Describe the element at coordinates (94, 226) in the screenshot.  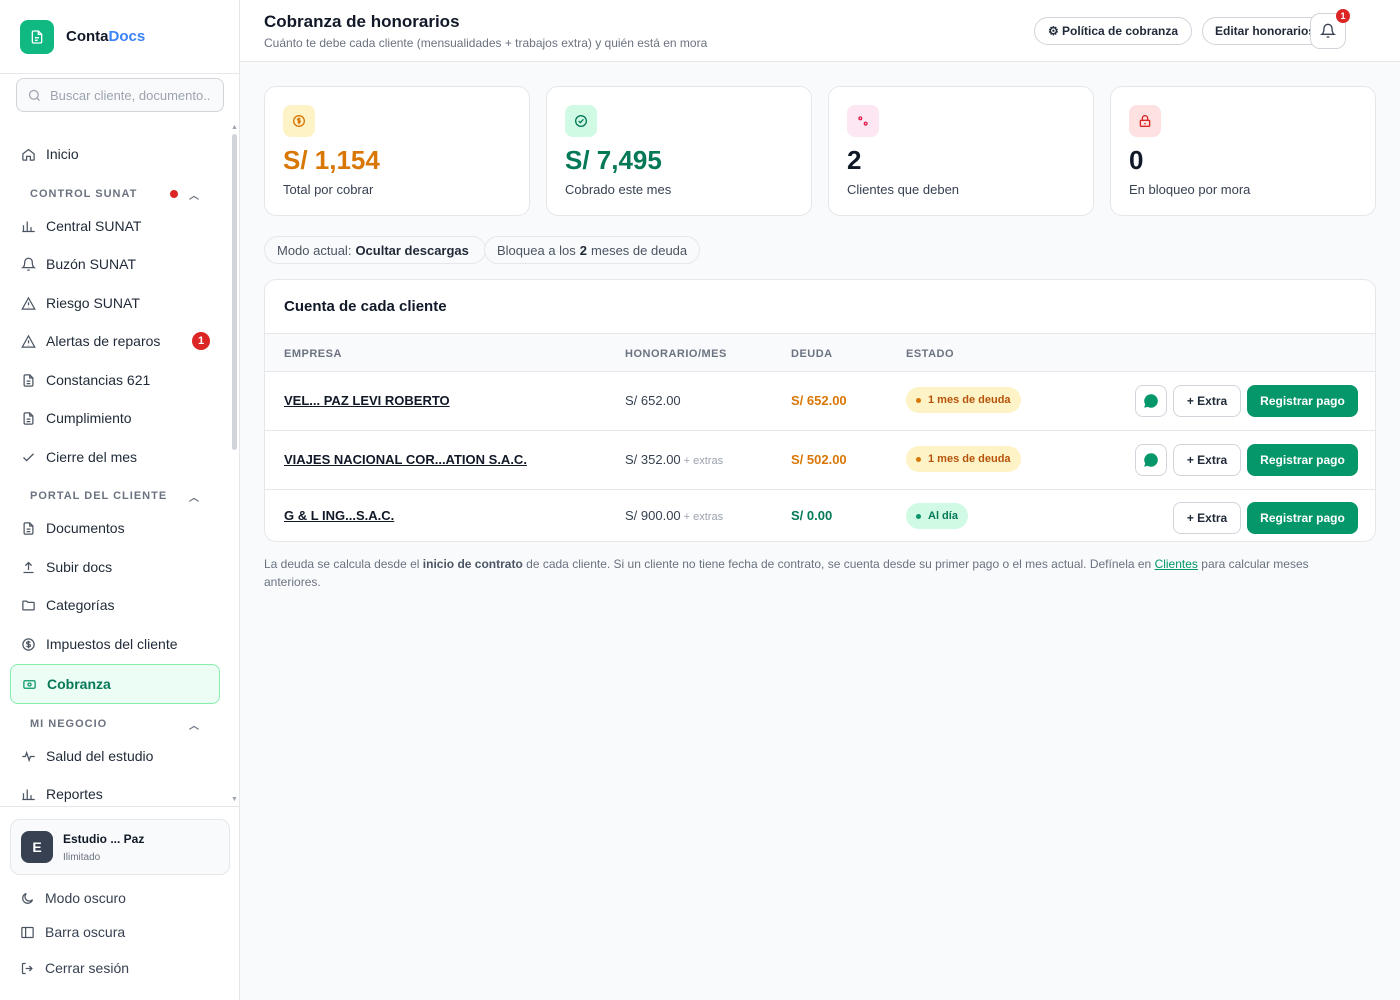
I see `sidebar-item-label: Central SUNAT` at that location.